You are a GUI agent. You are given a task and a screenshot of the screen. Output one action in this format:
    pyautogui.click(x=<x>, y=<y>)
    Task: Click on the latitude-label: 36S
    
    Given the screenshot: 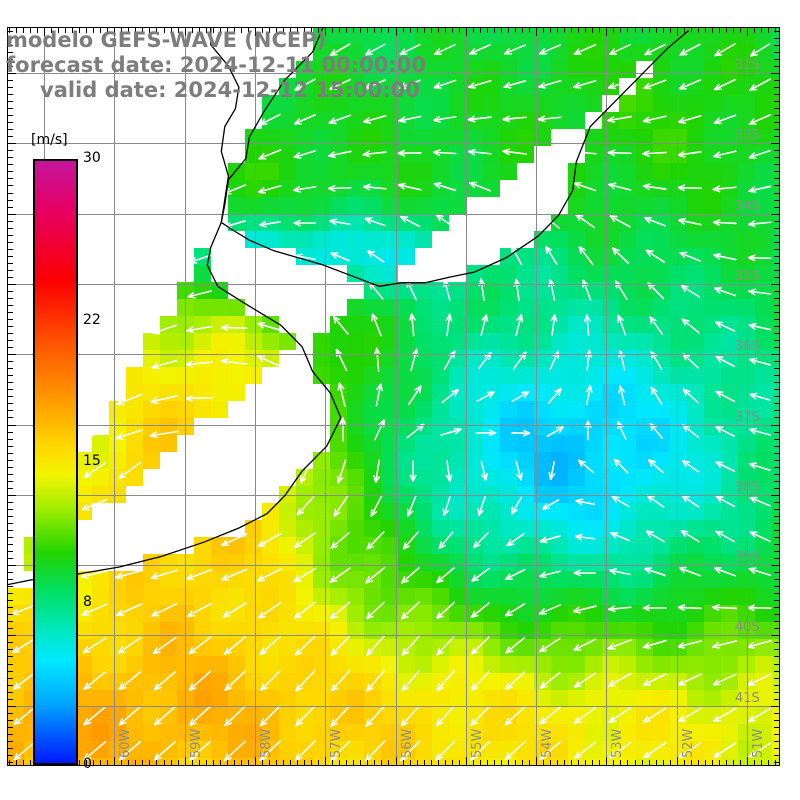 What is the action you would take?
    pyautogui.click(x=747, y=347)
    